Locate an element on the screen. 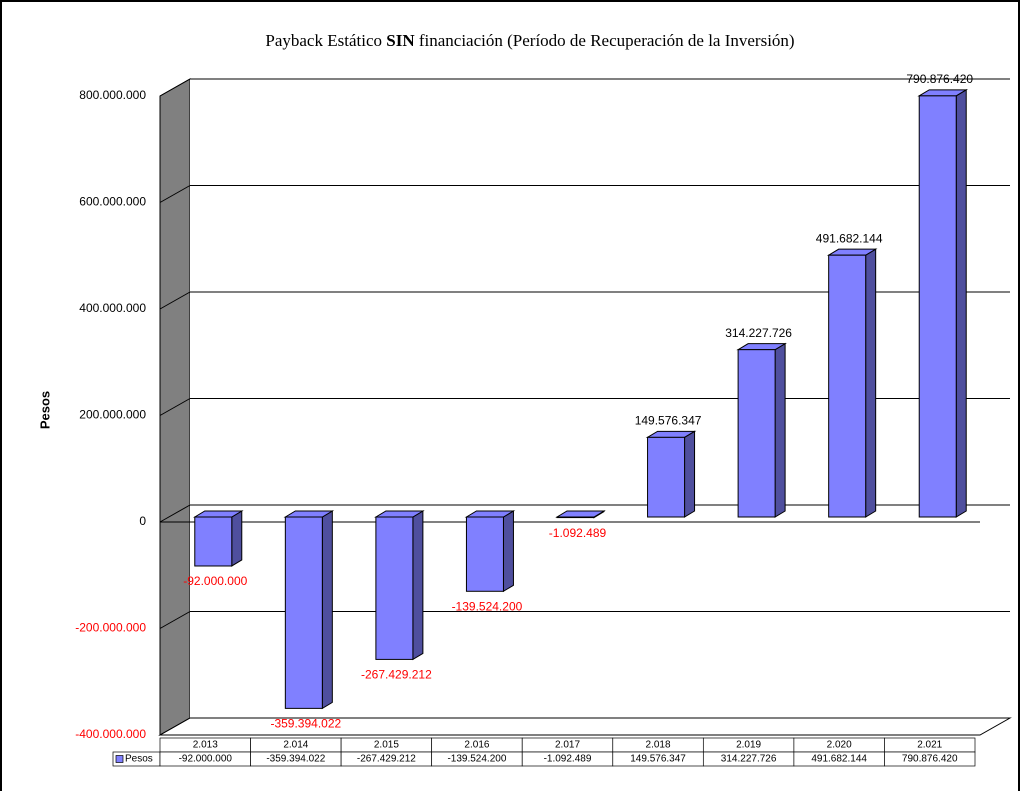 Image resolution: width=1021 pixels, height=791 pixels. data-label: 149.576.347 is located at coordinates (668, 421).